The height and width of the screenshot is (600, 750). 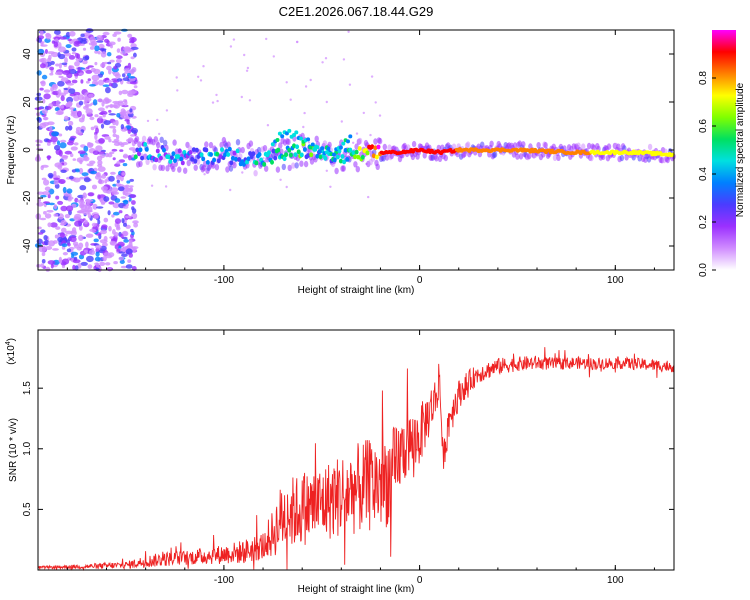 What do you see at coordinates (703, 174) in the screenshot?
I see `colorbar-tick-label: 0.4` at bounding box center [703, 174].